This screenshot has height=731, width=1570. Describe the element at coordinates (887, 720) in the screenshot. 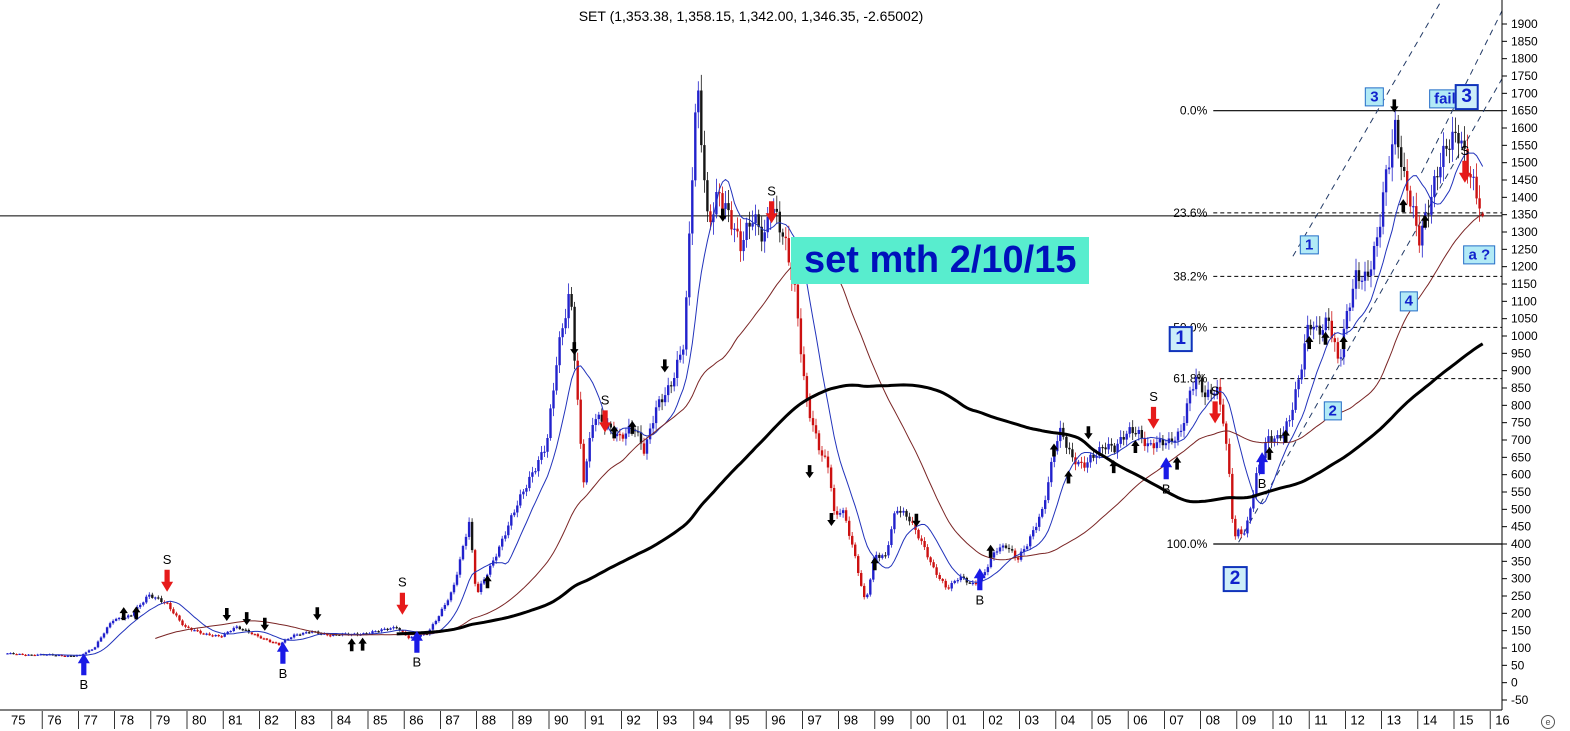

I see `x-axis-label: 99` at that location.